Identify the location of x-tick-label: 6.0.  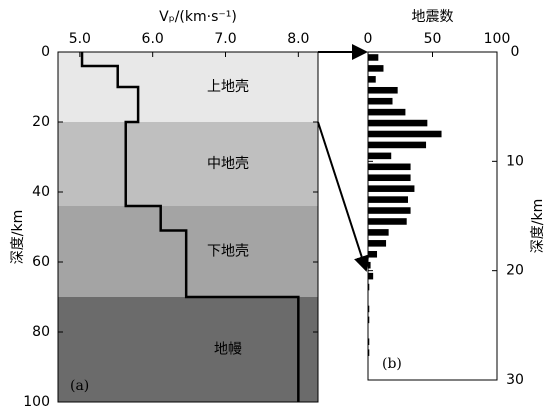
(153, 39).